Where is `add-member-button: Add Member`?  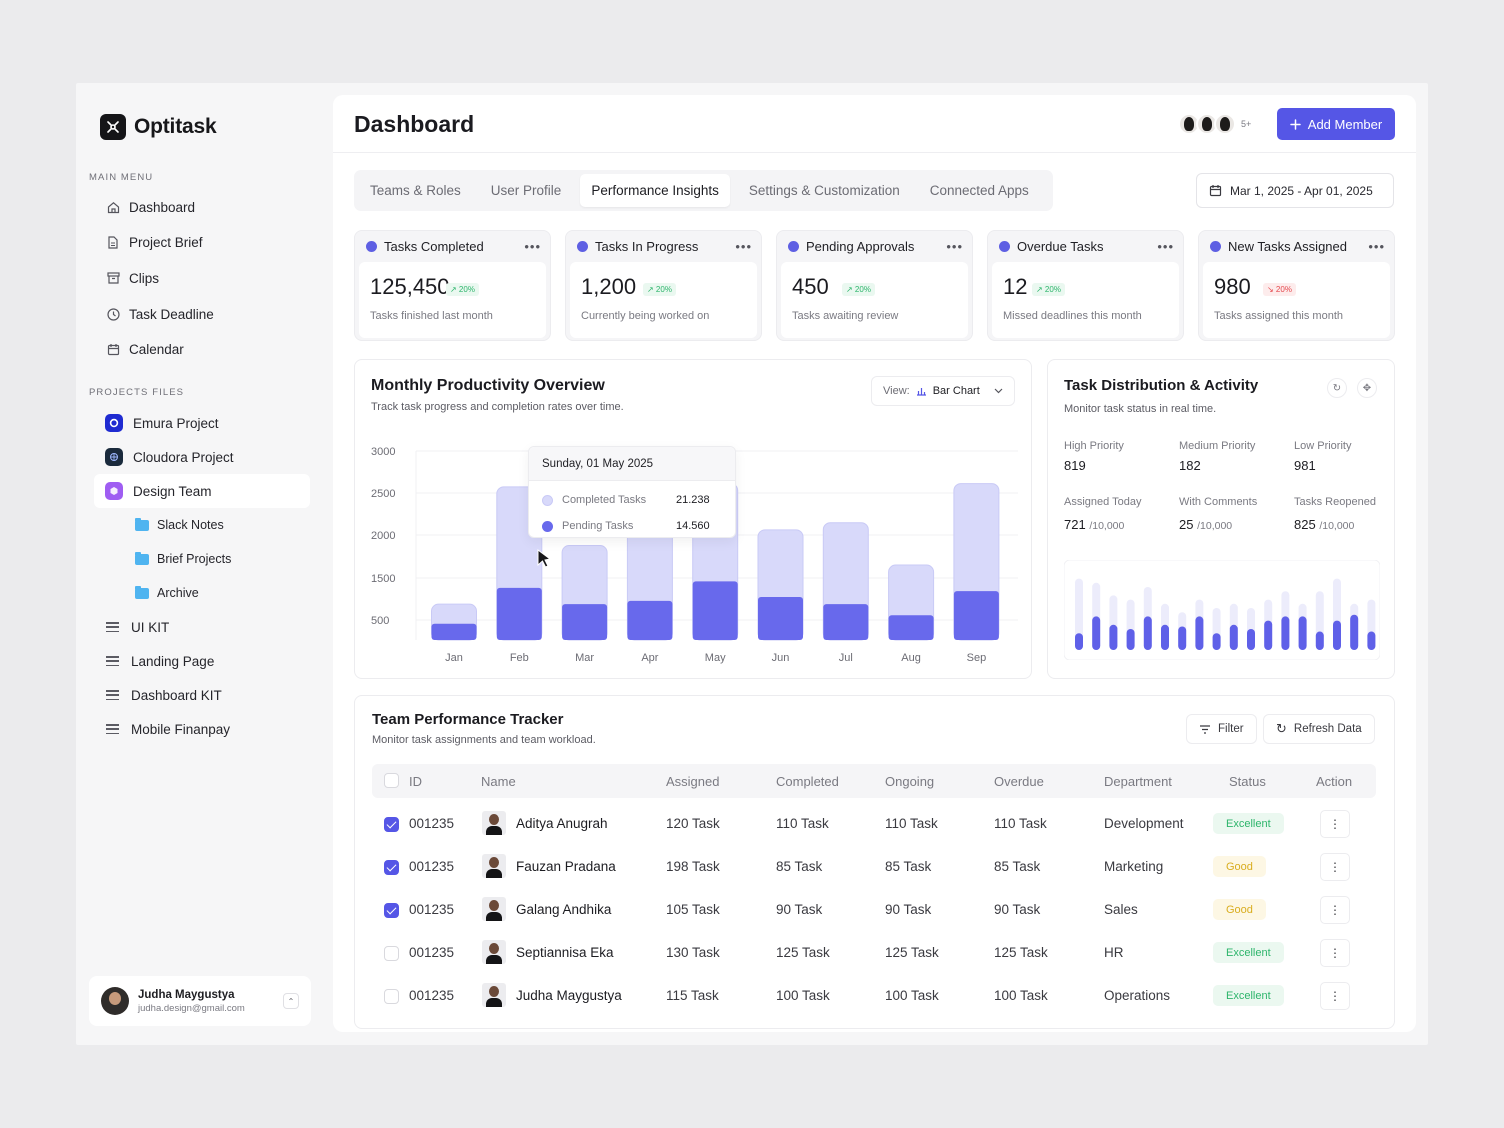
add-member-button: Add Member is located at coordinates (1336, 124).